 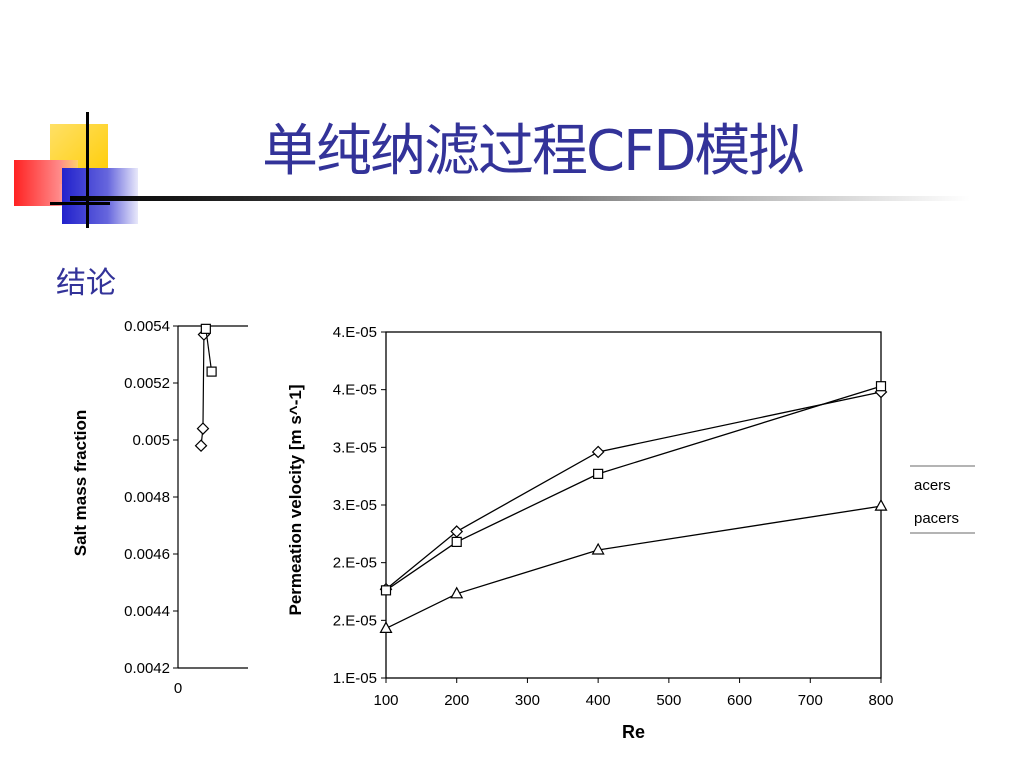 I want to click on series-triangle-line, so click(x=633, y=567).